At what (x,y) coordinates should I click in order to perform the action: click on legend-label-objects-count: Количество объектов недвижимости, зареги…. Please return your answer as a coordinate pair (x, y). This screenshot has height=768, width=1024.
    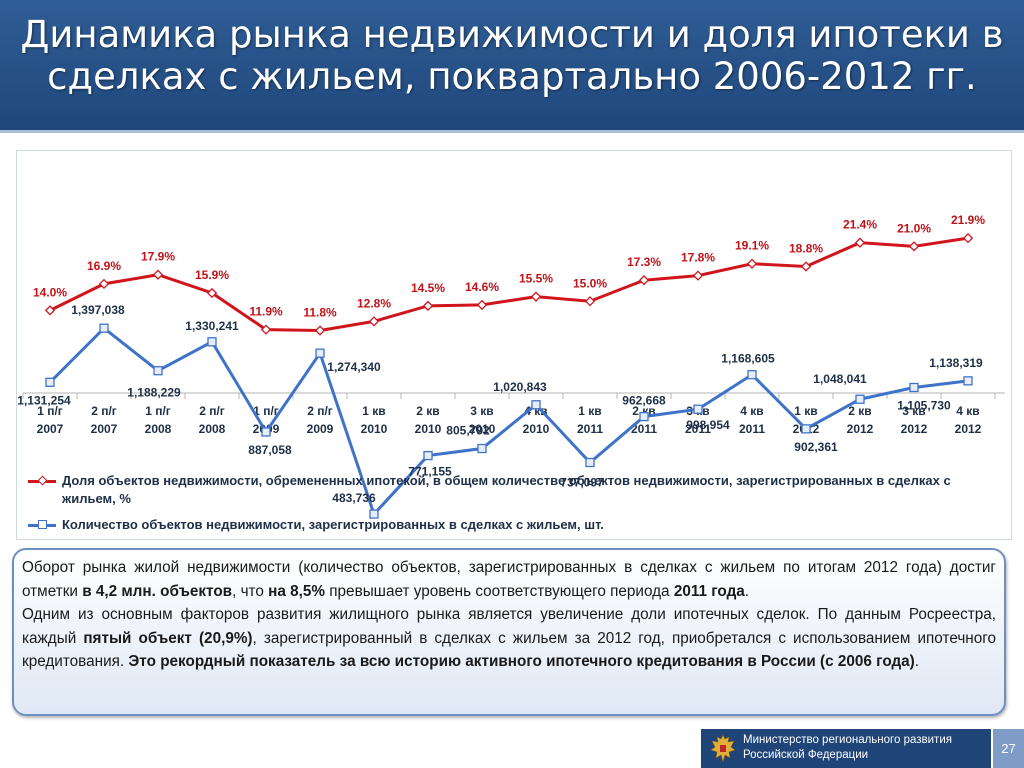
    Looking at the image, I should click on (333, 524).